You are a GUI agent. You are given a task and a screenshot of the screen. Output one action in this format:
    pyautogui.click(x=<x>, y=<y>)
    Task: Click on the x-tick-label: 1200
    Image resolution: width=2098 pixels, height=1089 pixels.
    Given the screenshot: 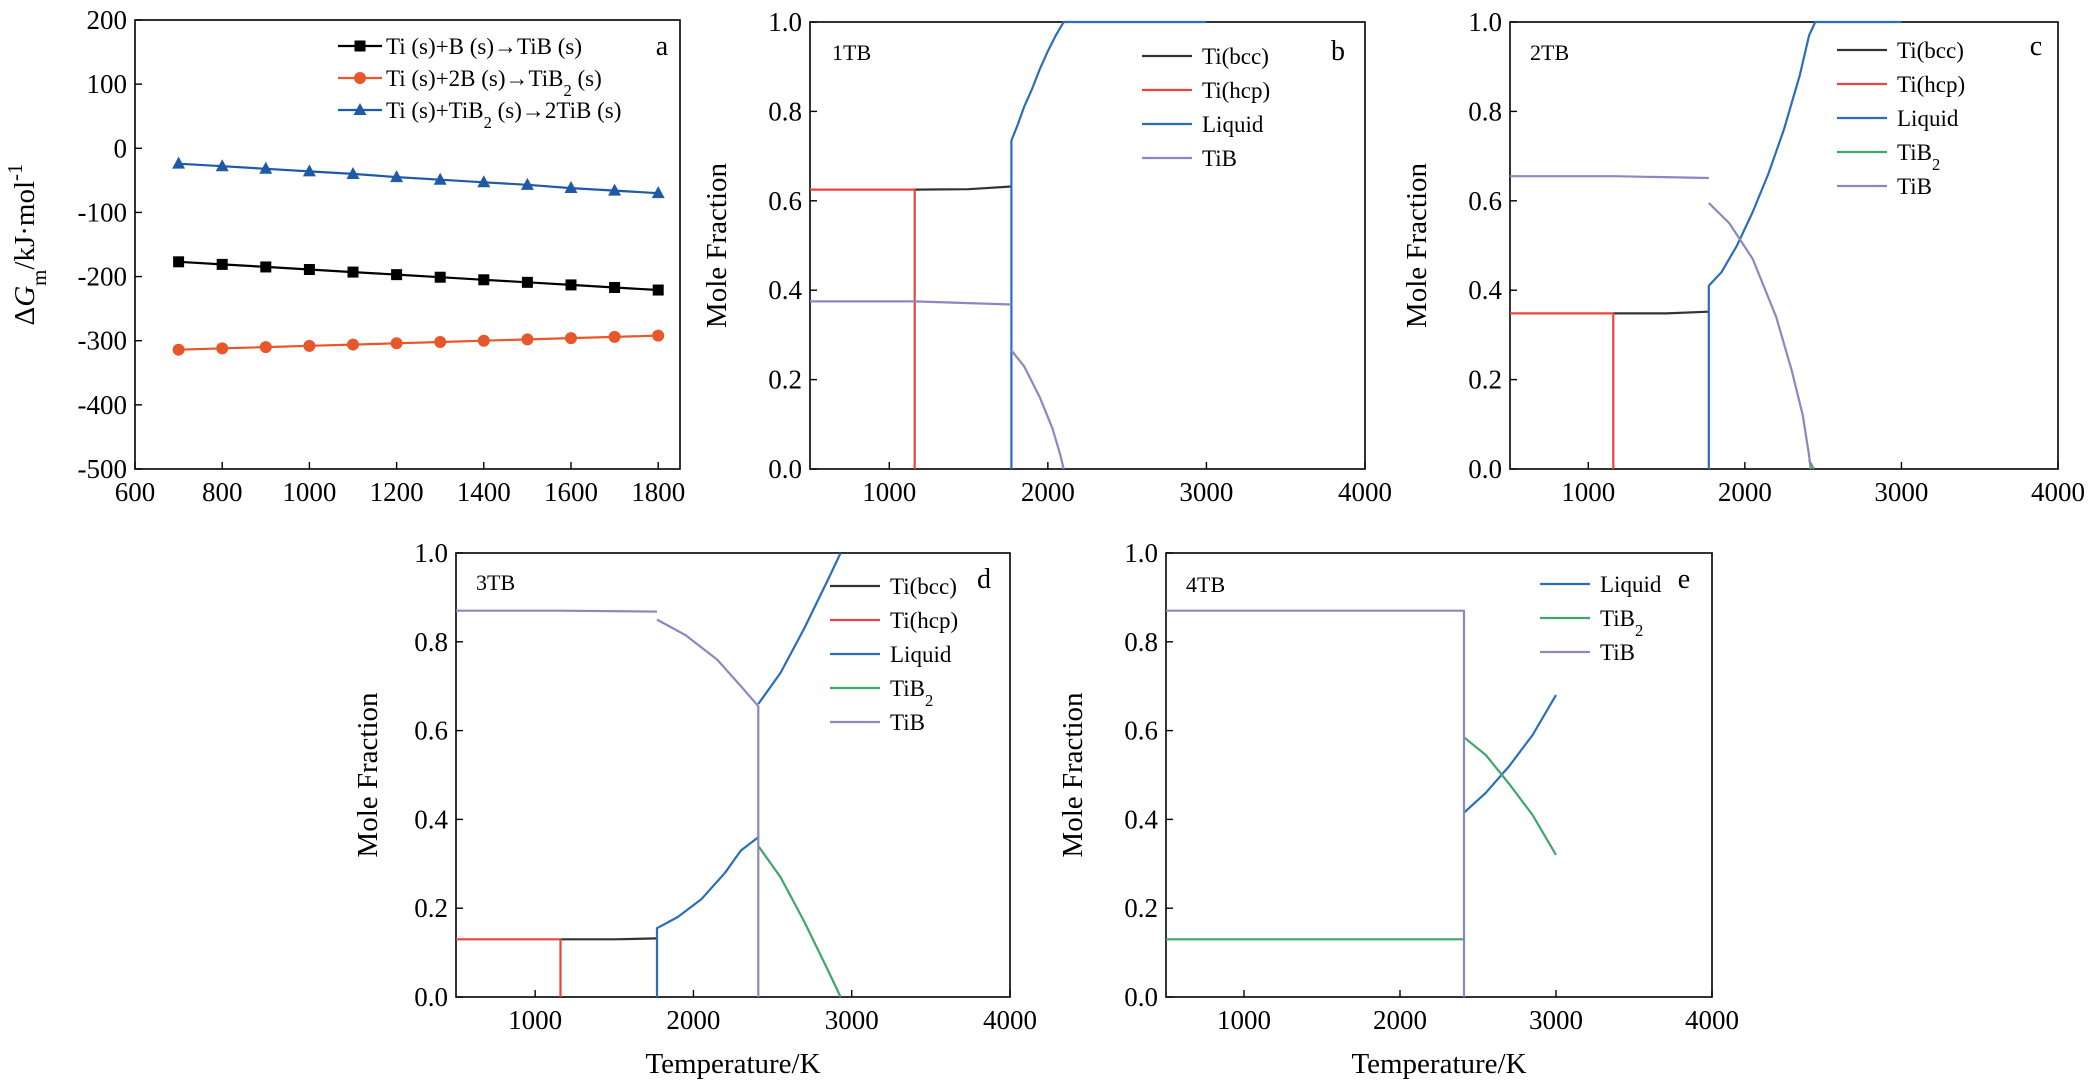 What is the action you would take?
    pyautogui.click(x=397, y=492)
    